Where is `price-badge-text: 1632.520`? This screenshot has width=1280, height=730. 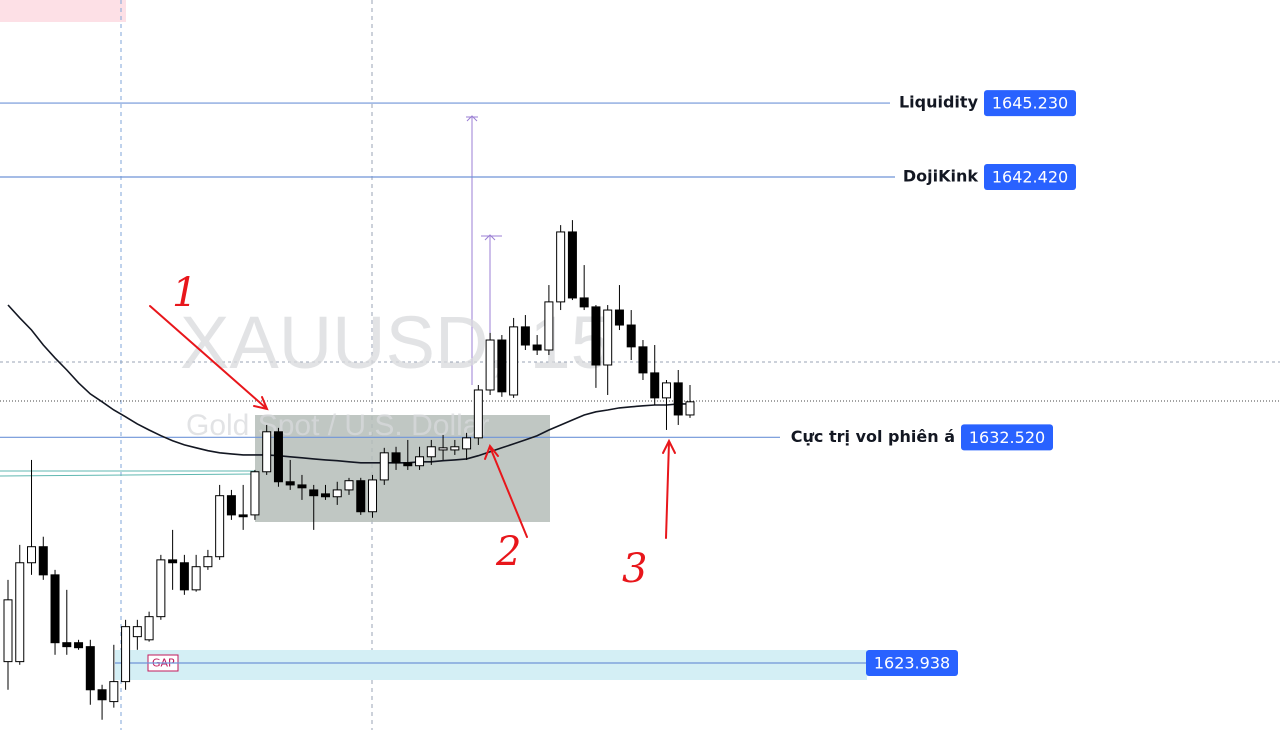 price-badge-text: 1632.520 is located at coordinates (1007, 437).